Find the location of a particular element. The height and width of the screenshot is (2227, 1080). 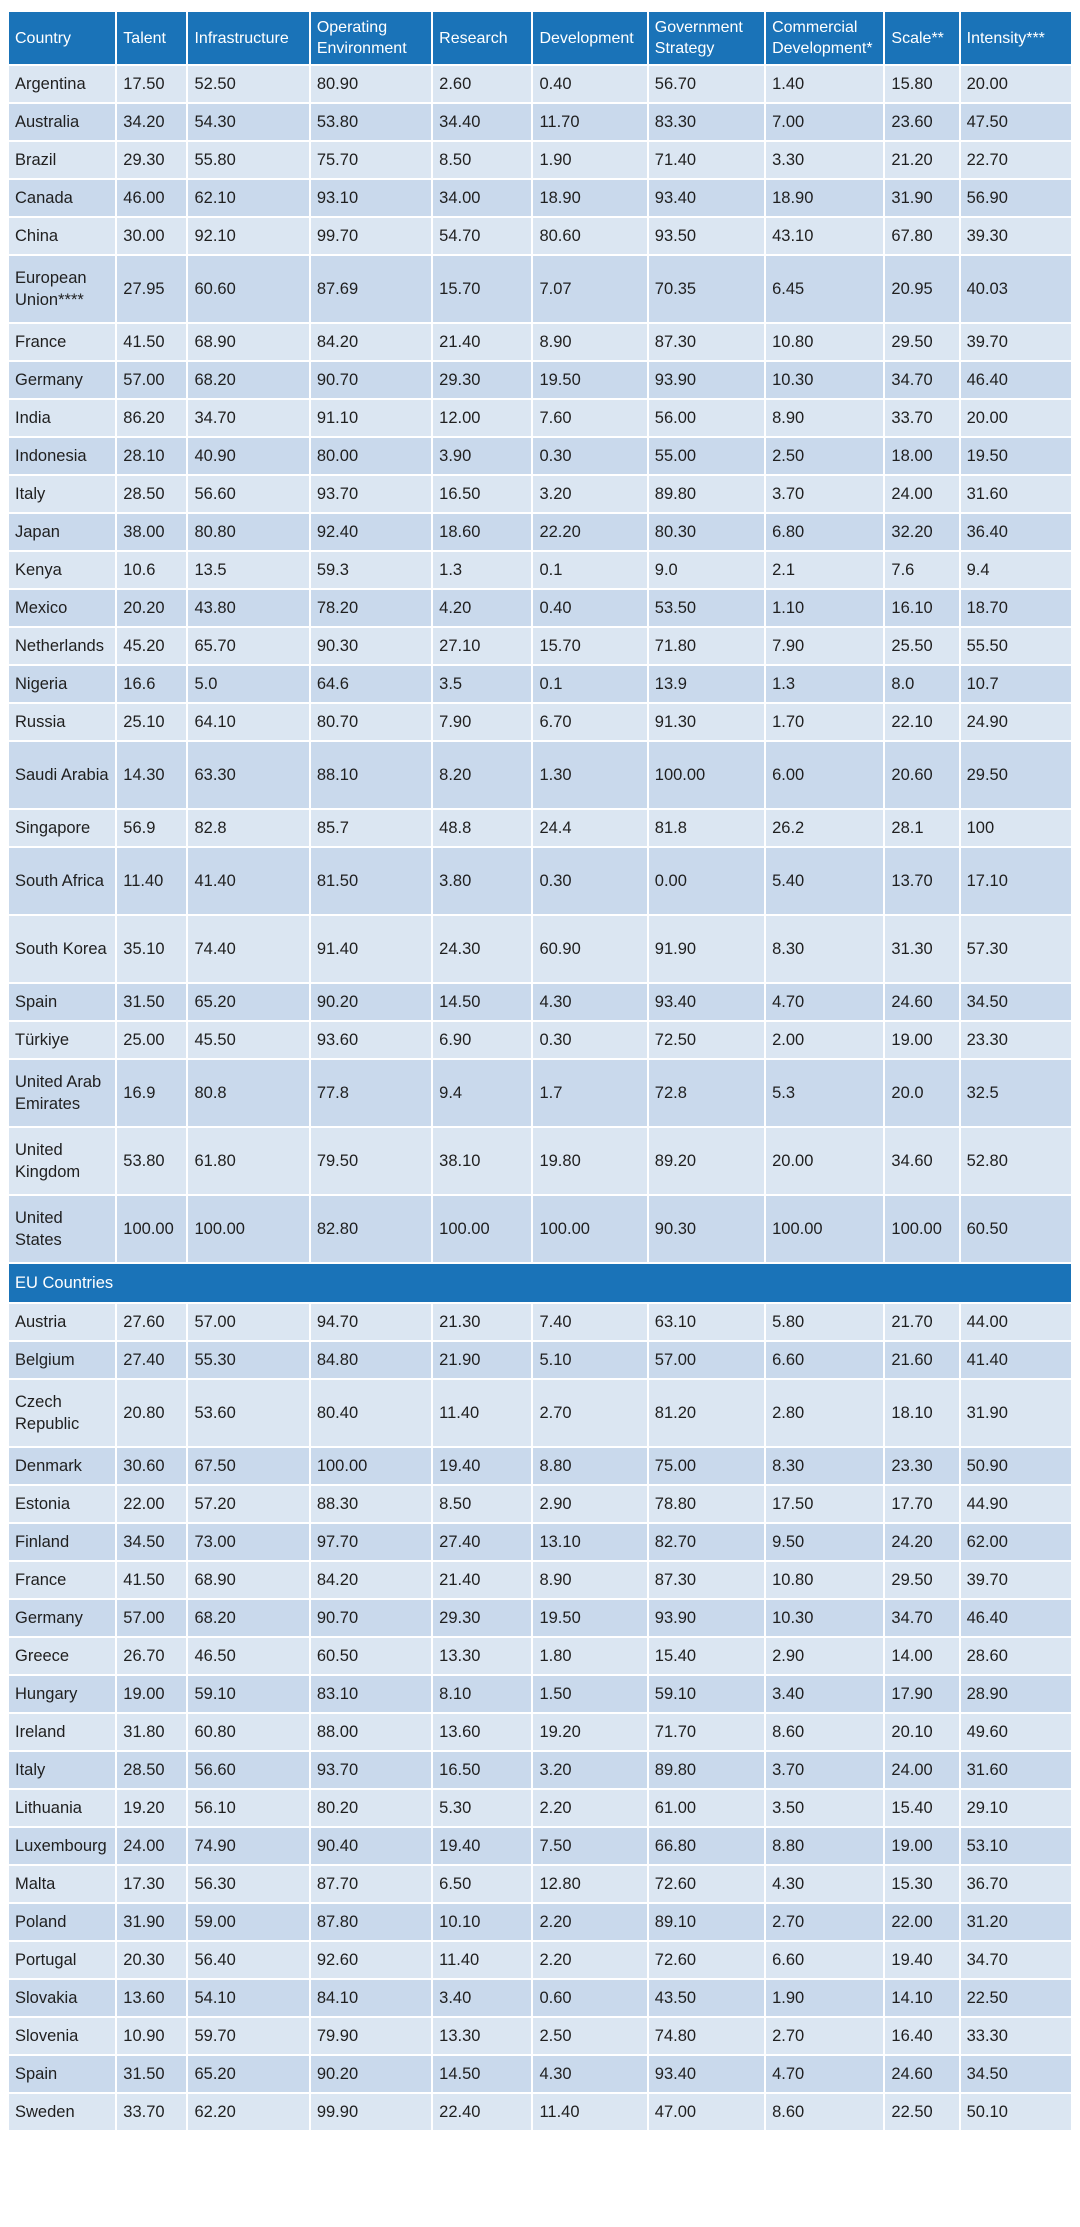

value-cell-scale: 23.60 is located at coordinates (922, 122).